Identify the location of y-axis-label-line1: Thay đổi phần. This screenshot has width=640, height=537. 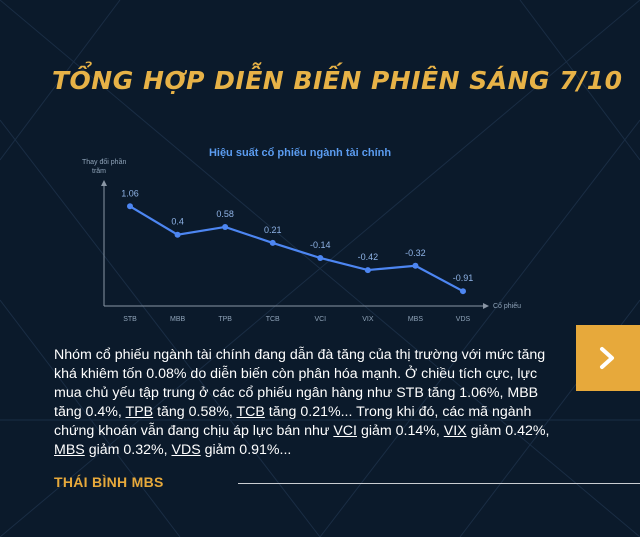
(104, 161).